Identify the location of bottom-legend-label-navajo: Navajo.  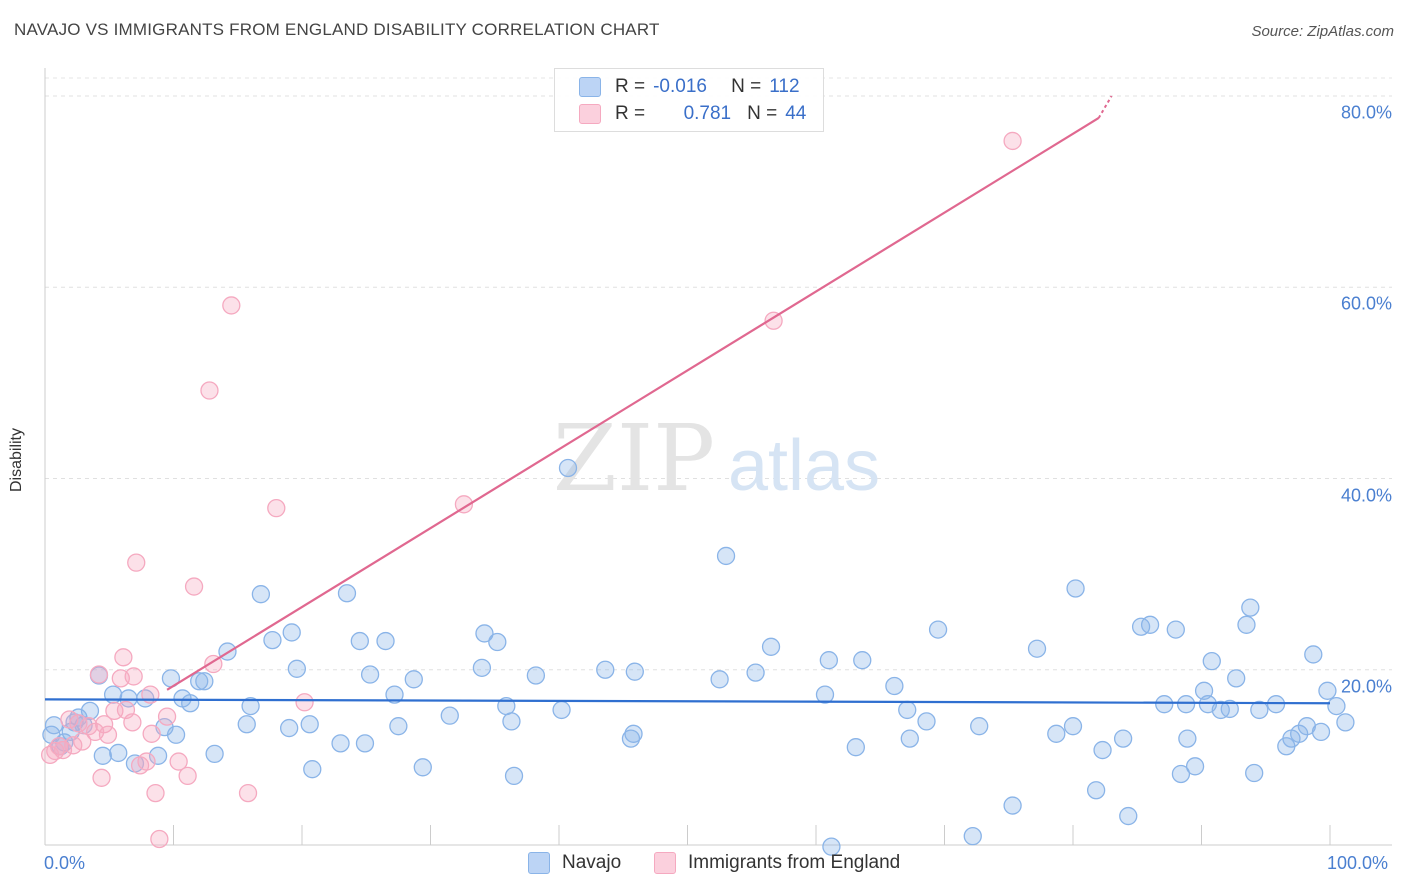
(592, 862).